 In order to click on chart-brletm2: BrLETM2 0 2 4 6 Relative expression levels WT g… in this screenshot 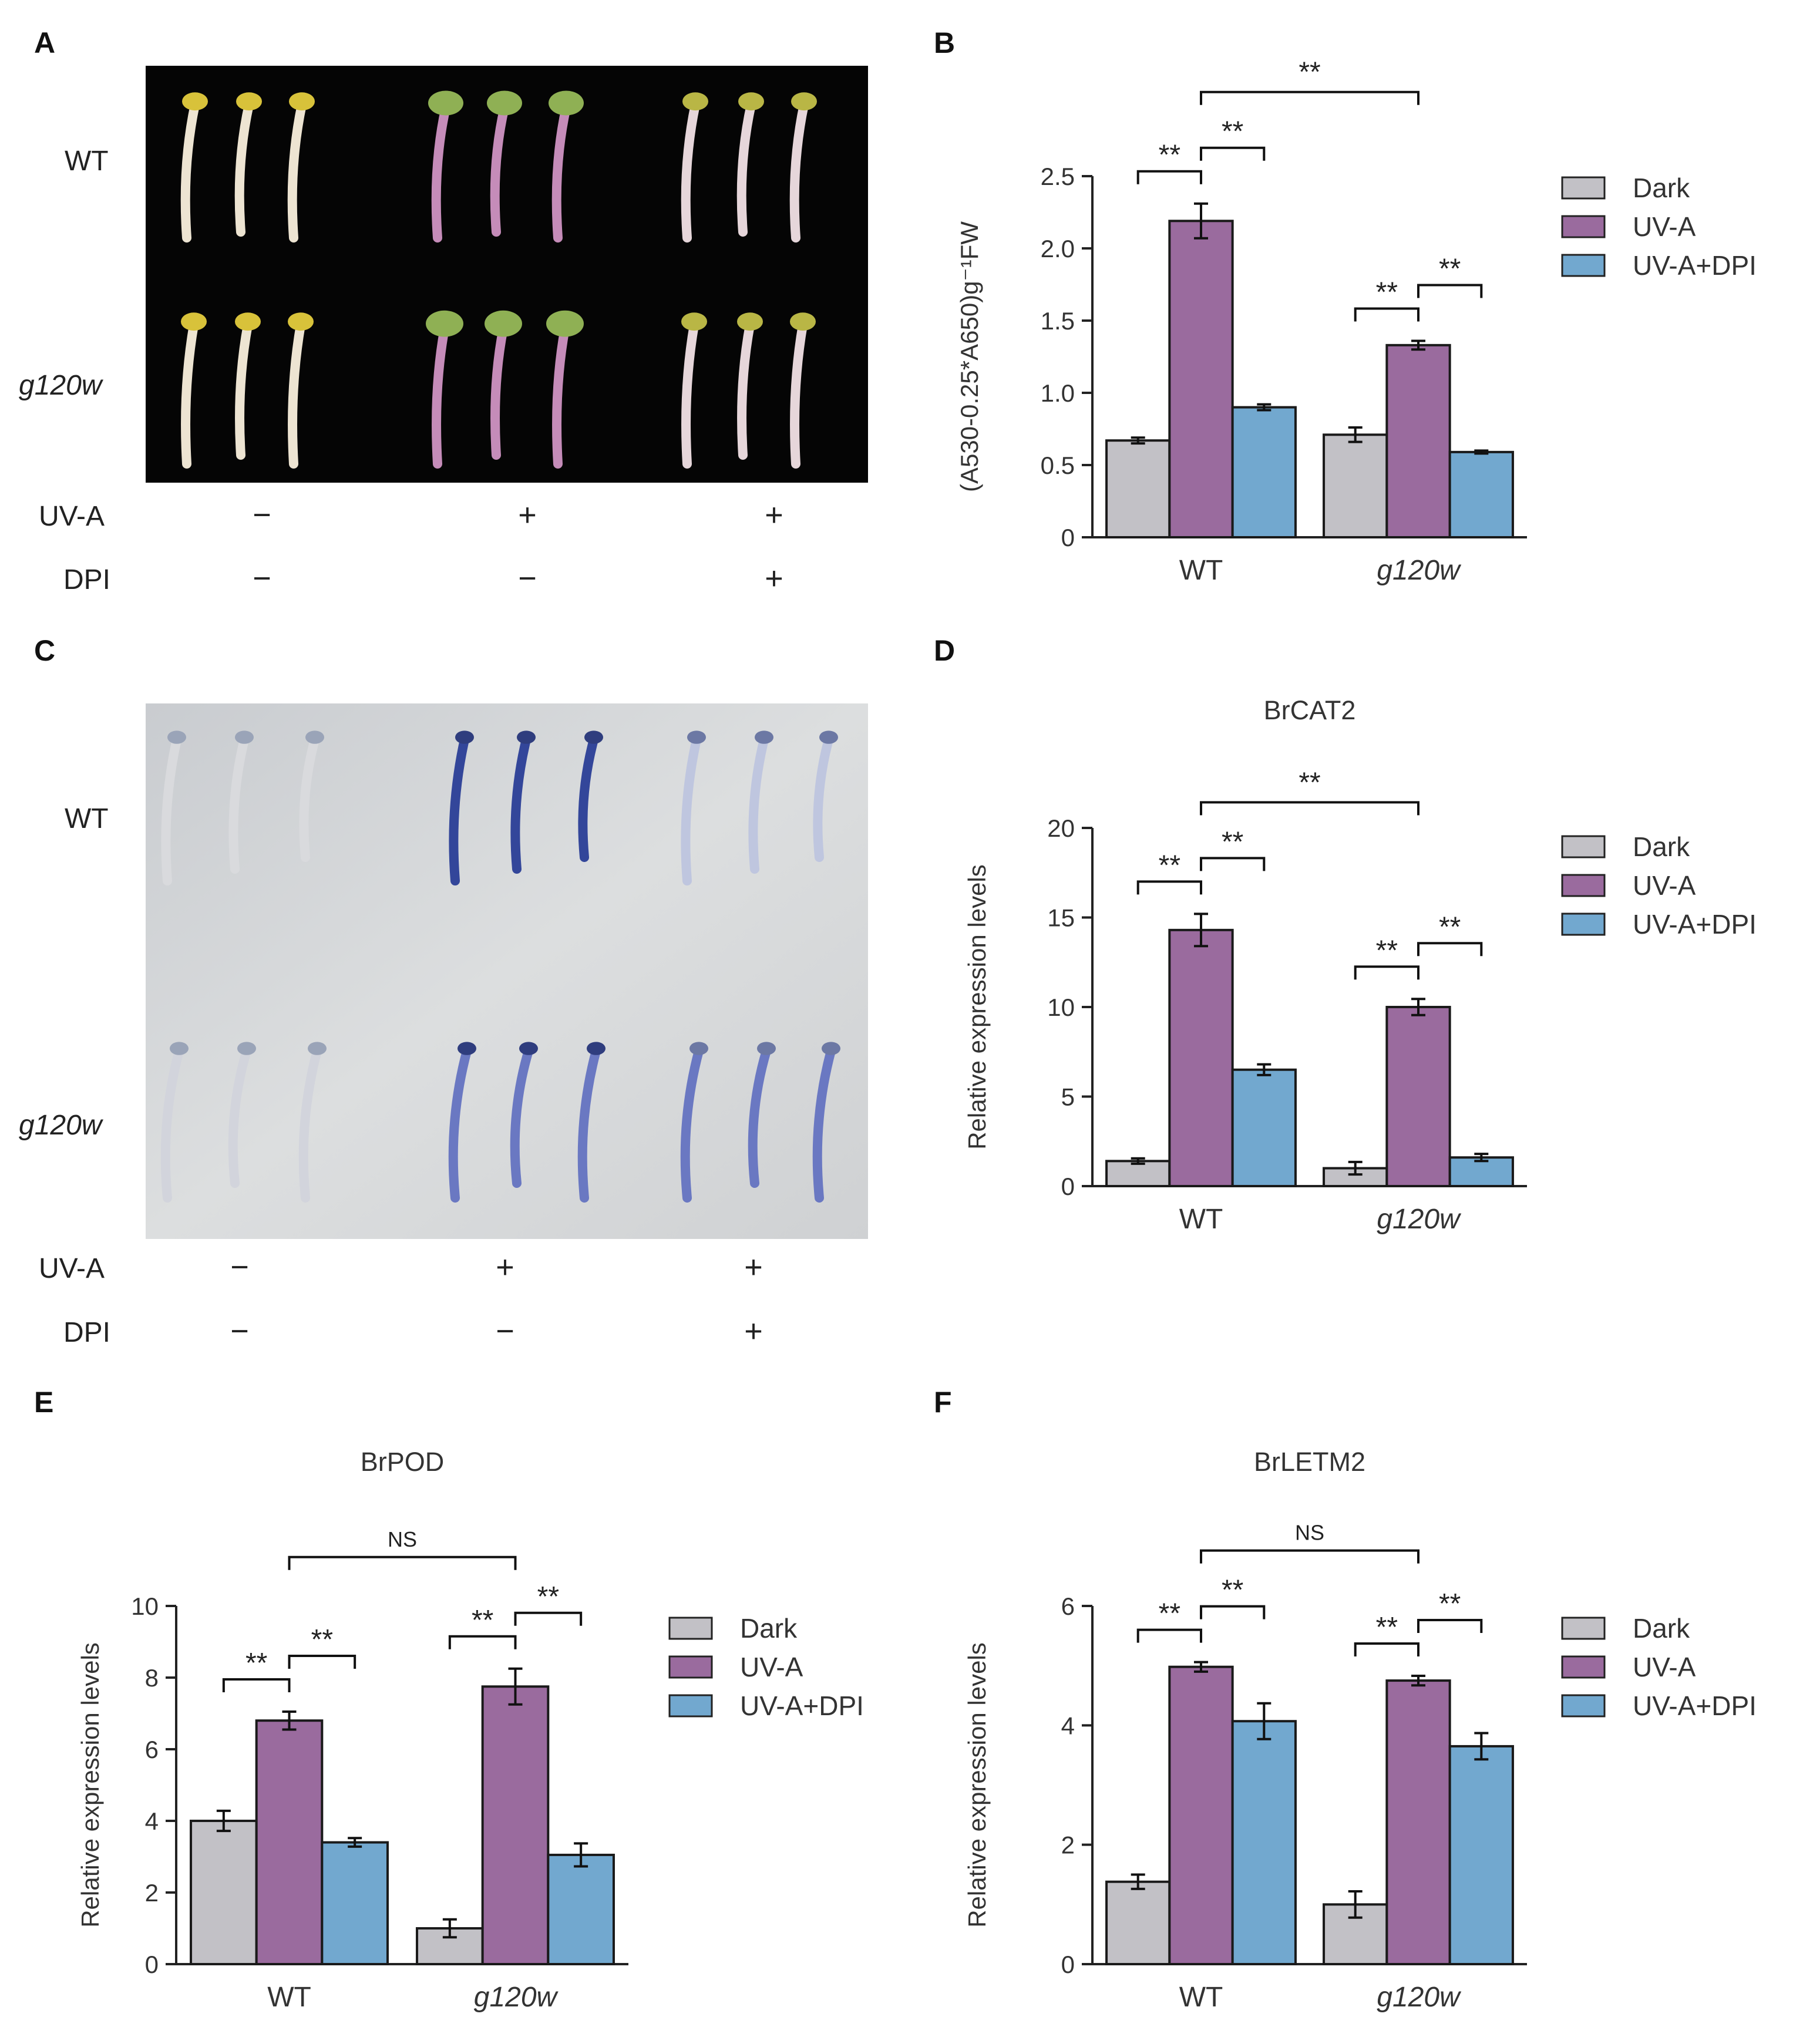, I will do `click(1360, 1730)`.